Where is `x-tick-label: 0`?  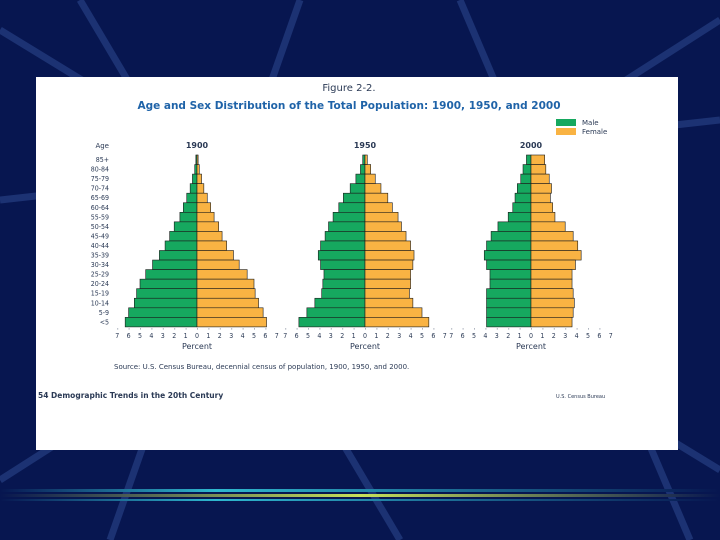 x-tick-label: 0 is located at coordinates (531, 336).